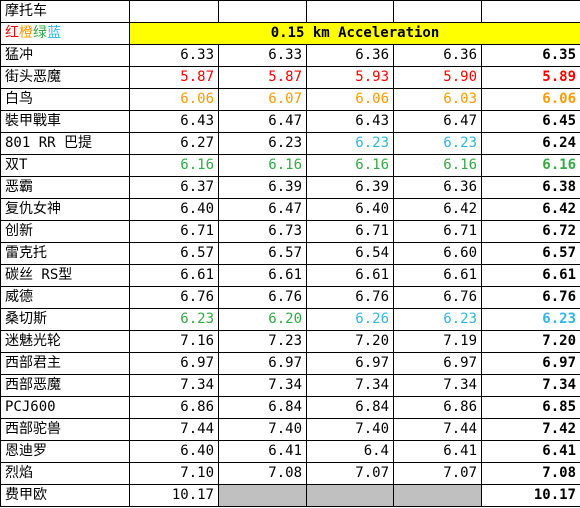  What do you see at coordinates (65, 33) in the screenshot?
I see `color-legend-cell: 红橙绿蓝` at bounding box center [65, 33].